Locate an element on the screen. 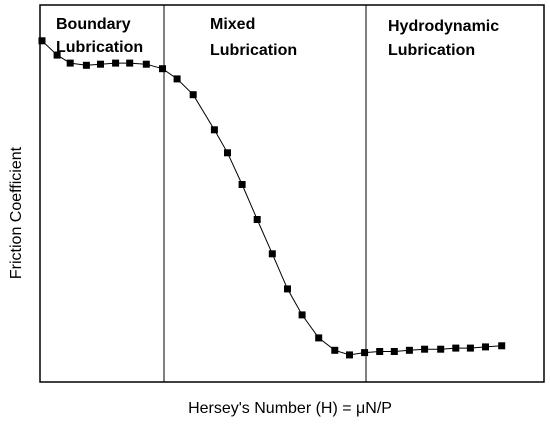  y-axis-label: Friction Coefficient is located at coordinates (16, 212).